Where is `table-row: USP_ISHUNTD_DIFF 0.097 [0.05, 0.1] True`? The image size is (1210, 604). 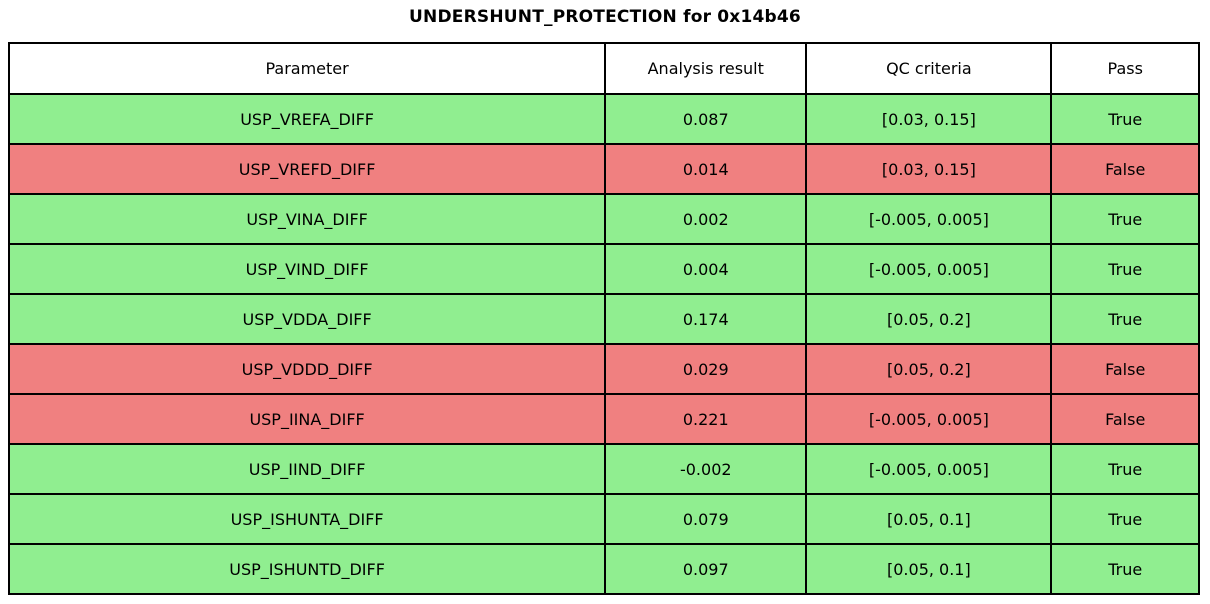
table-row: USP_ISHUNTD_DIFF 0.097 [0.05, 0.1] True is located at coordinates (603, 569).